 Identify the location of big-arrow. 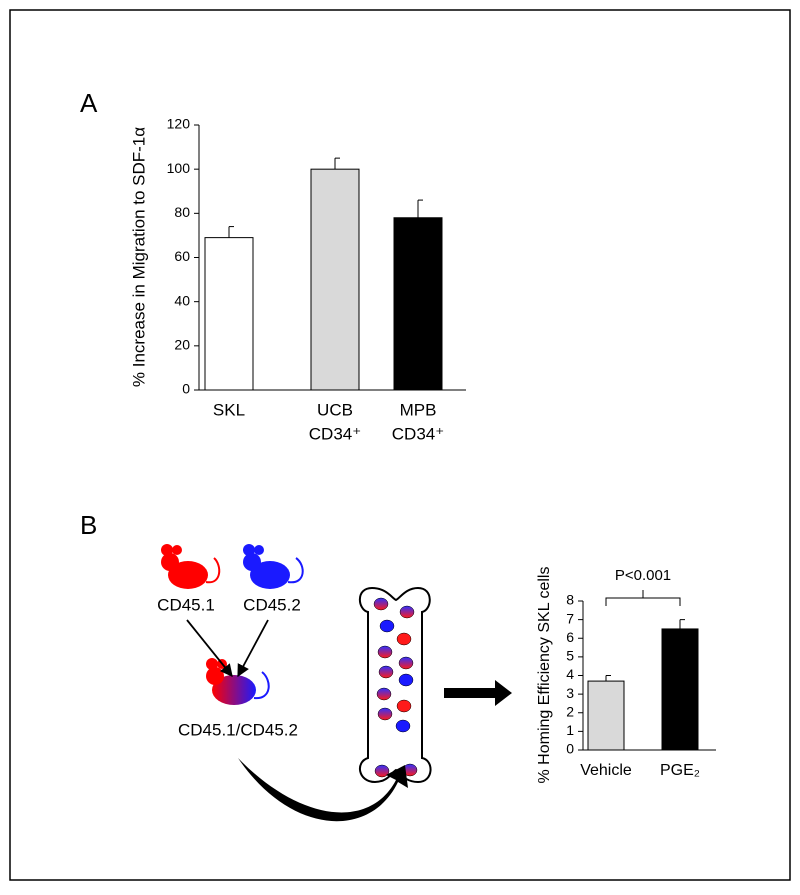
(478, 693).